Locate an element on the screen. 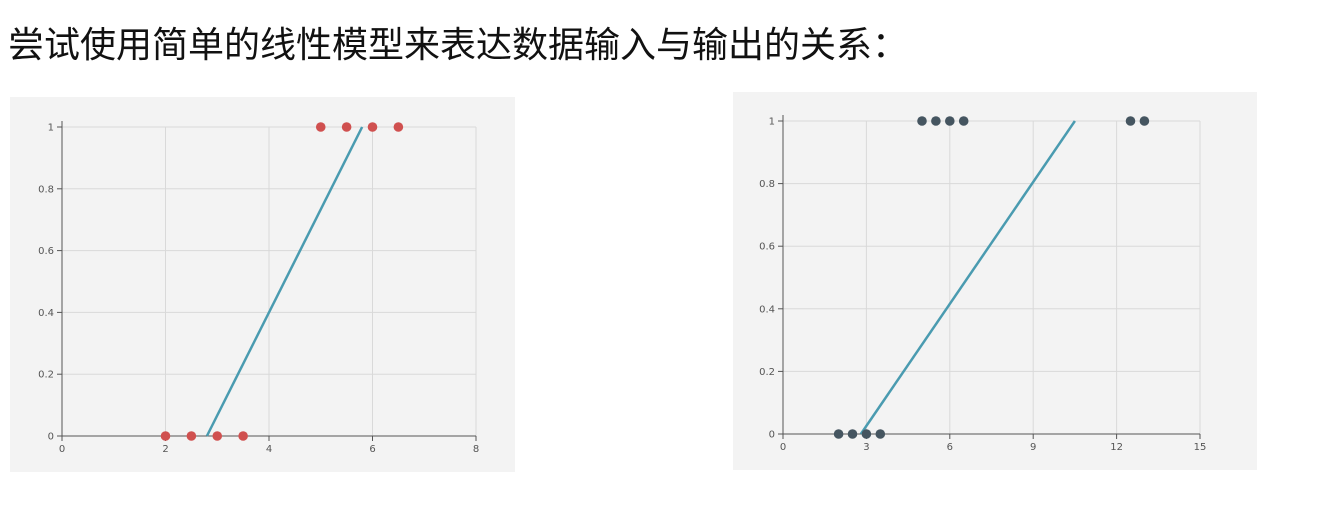 This screenshot has height=532, width=1343. x-tick-label: 12 is located at coordinates (1116, 447).